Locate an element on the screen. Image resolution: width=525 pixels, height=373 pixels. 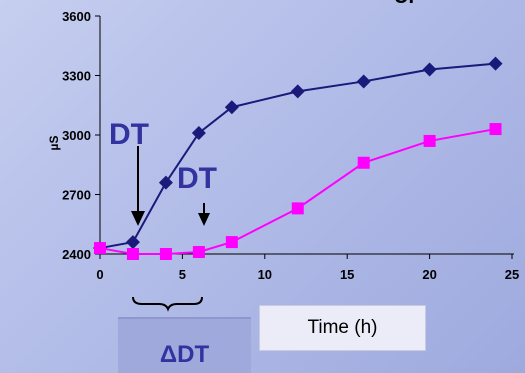
x-tick-label: 10 is located at coordinates (265, 274).